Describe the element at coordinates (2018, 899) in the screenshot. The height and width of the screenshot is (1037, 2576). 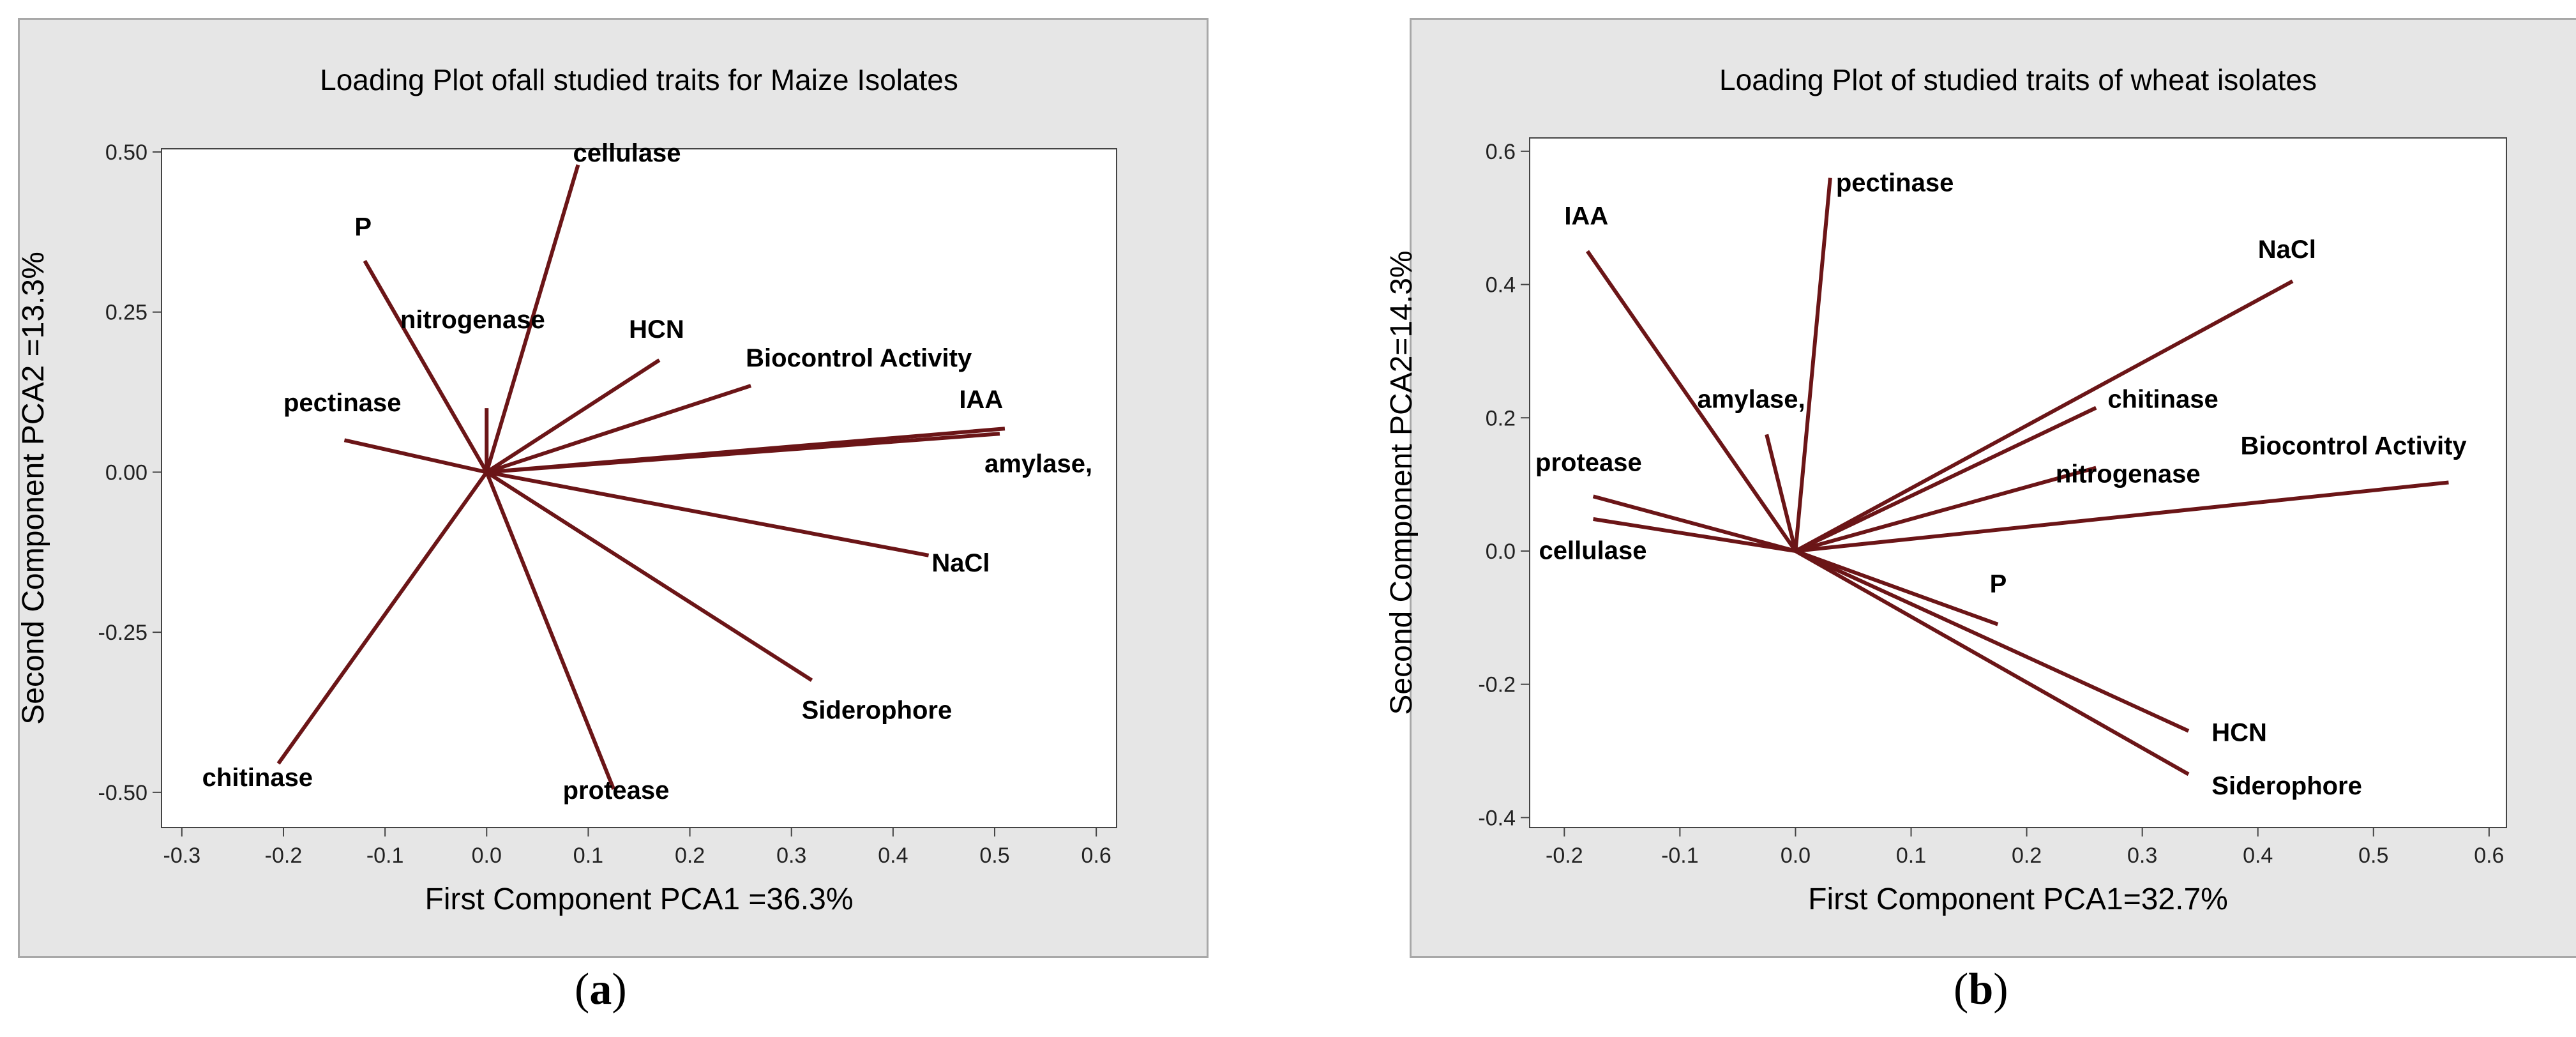
I see `x-axis-label: First Component PCA1=32.7%` at that location.